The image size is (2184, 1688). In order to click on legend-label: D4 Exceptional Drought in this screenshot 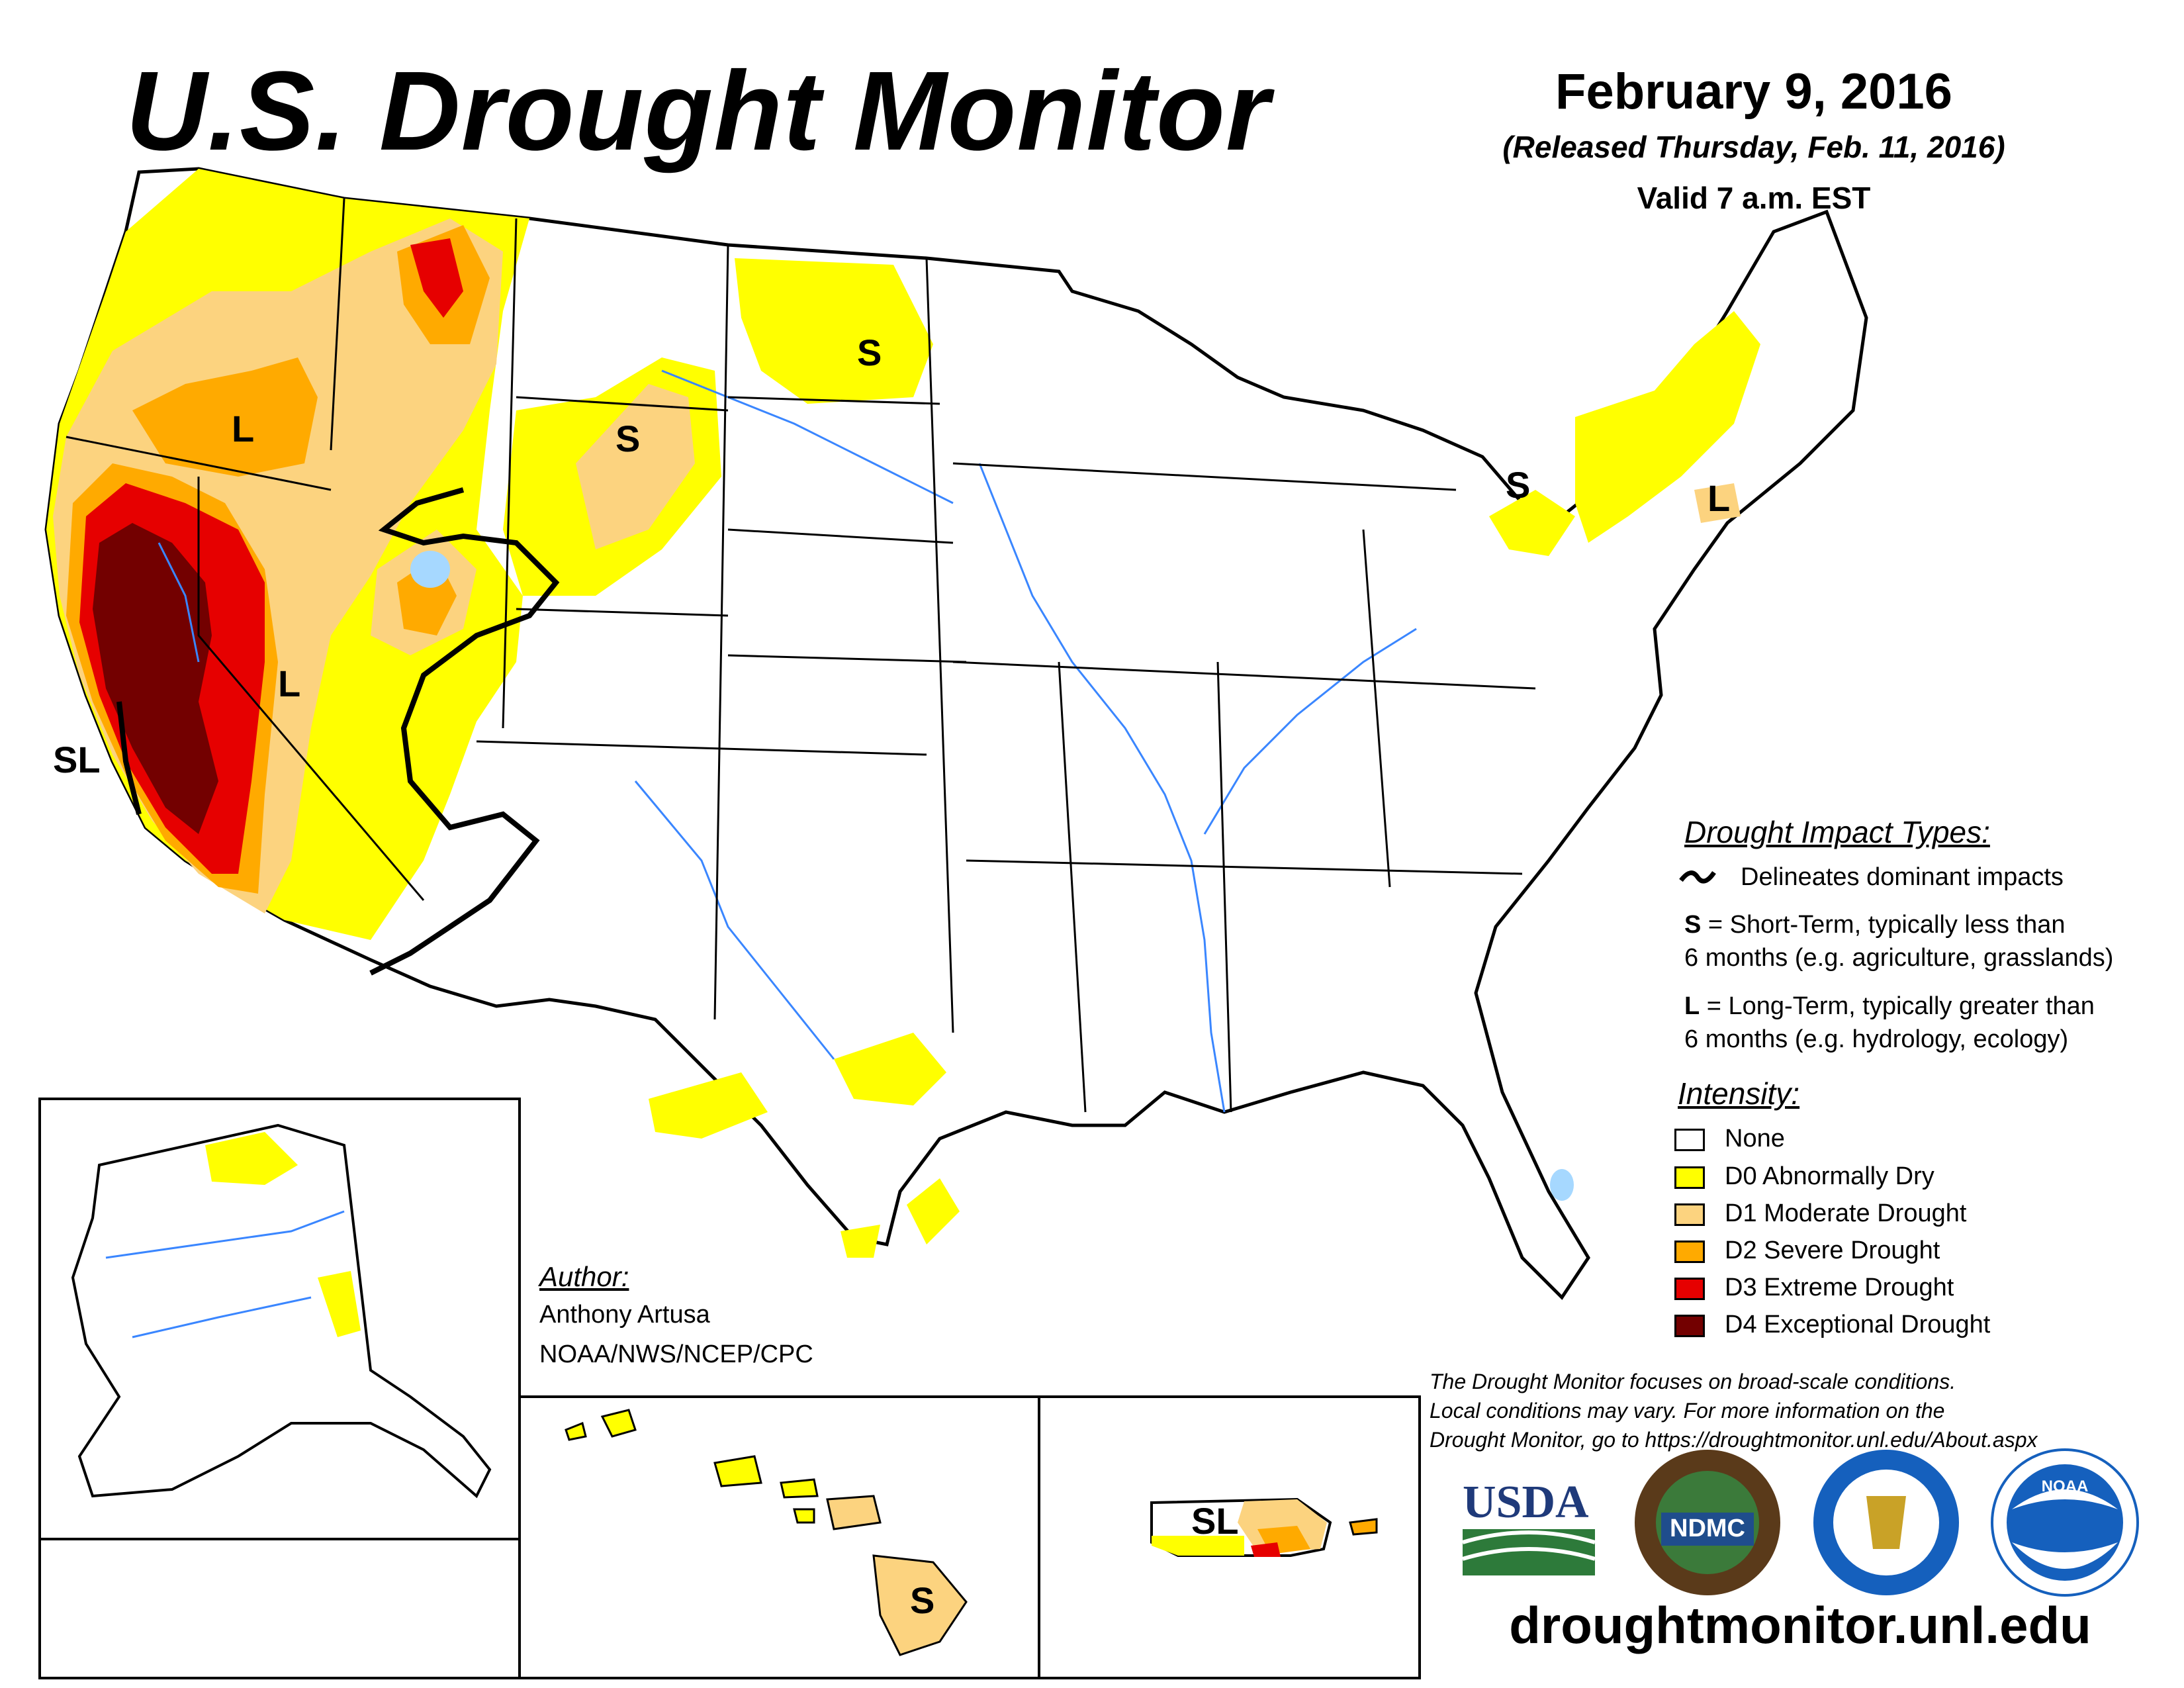, I will do `click(1858, 1324)`.